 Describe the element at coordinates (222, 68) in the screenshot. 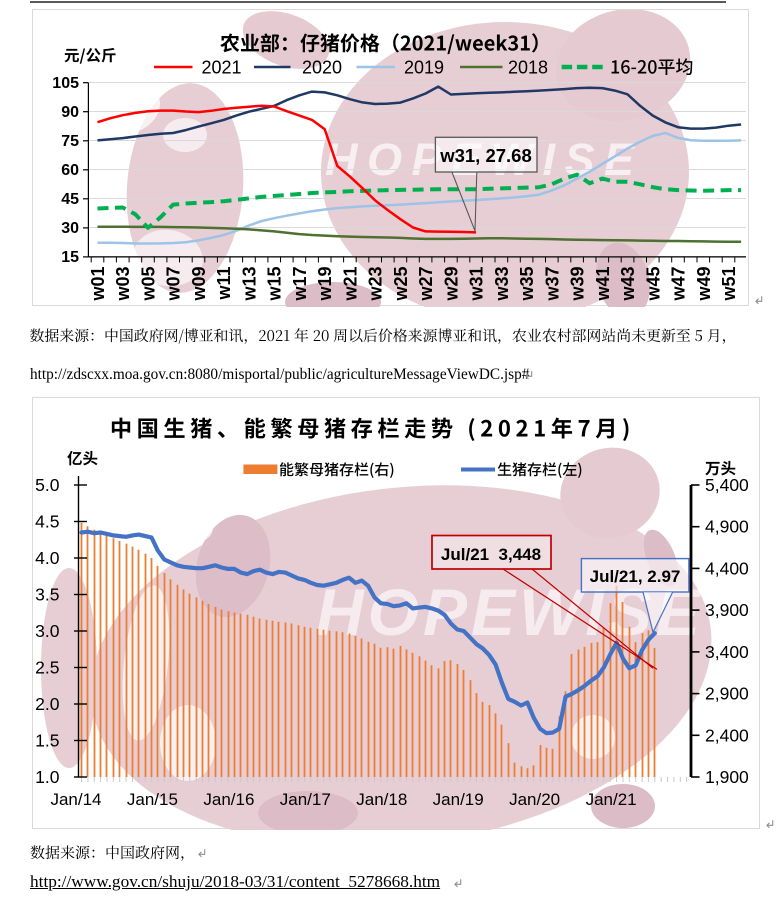

I see `svg-text: 2021` at that location.